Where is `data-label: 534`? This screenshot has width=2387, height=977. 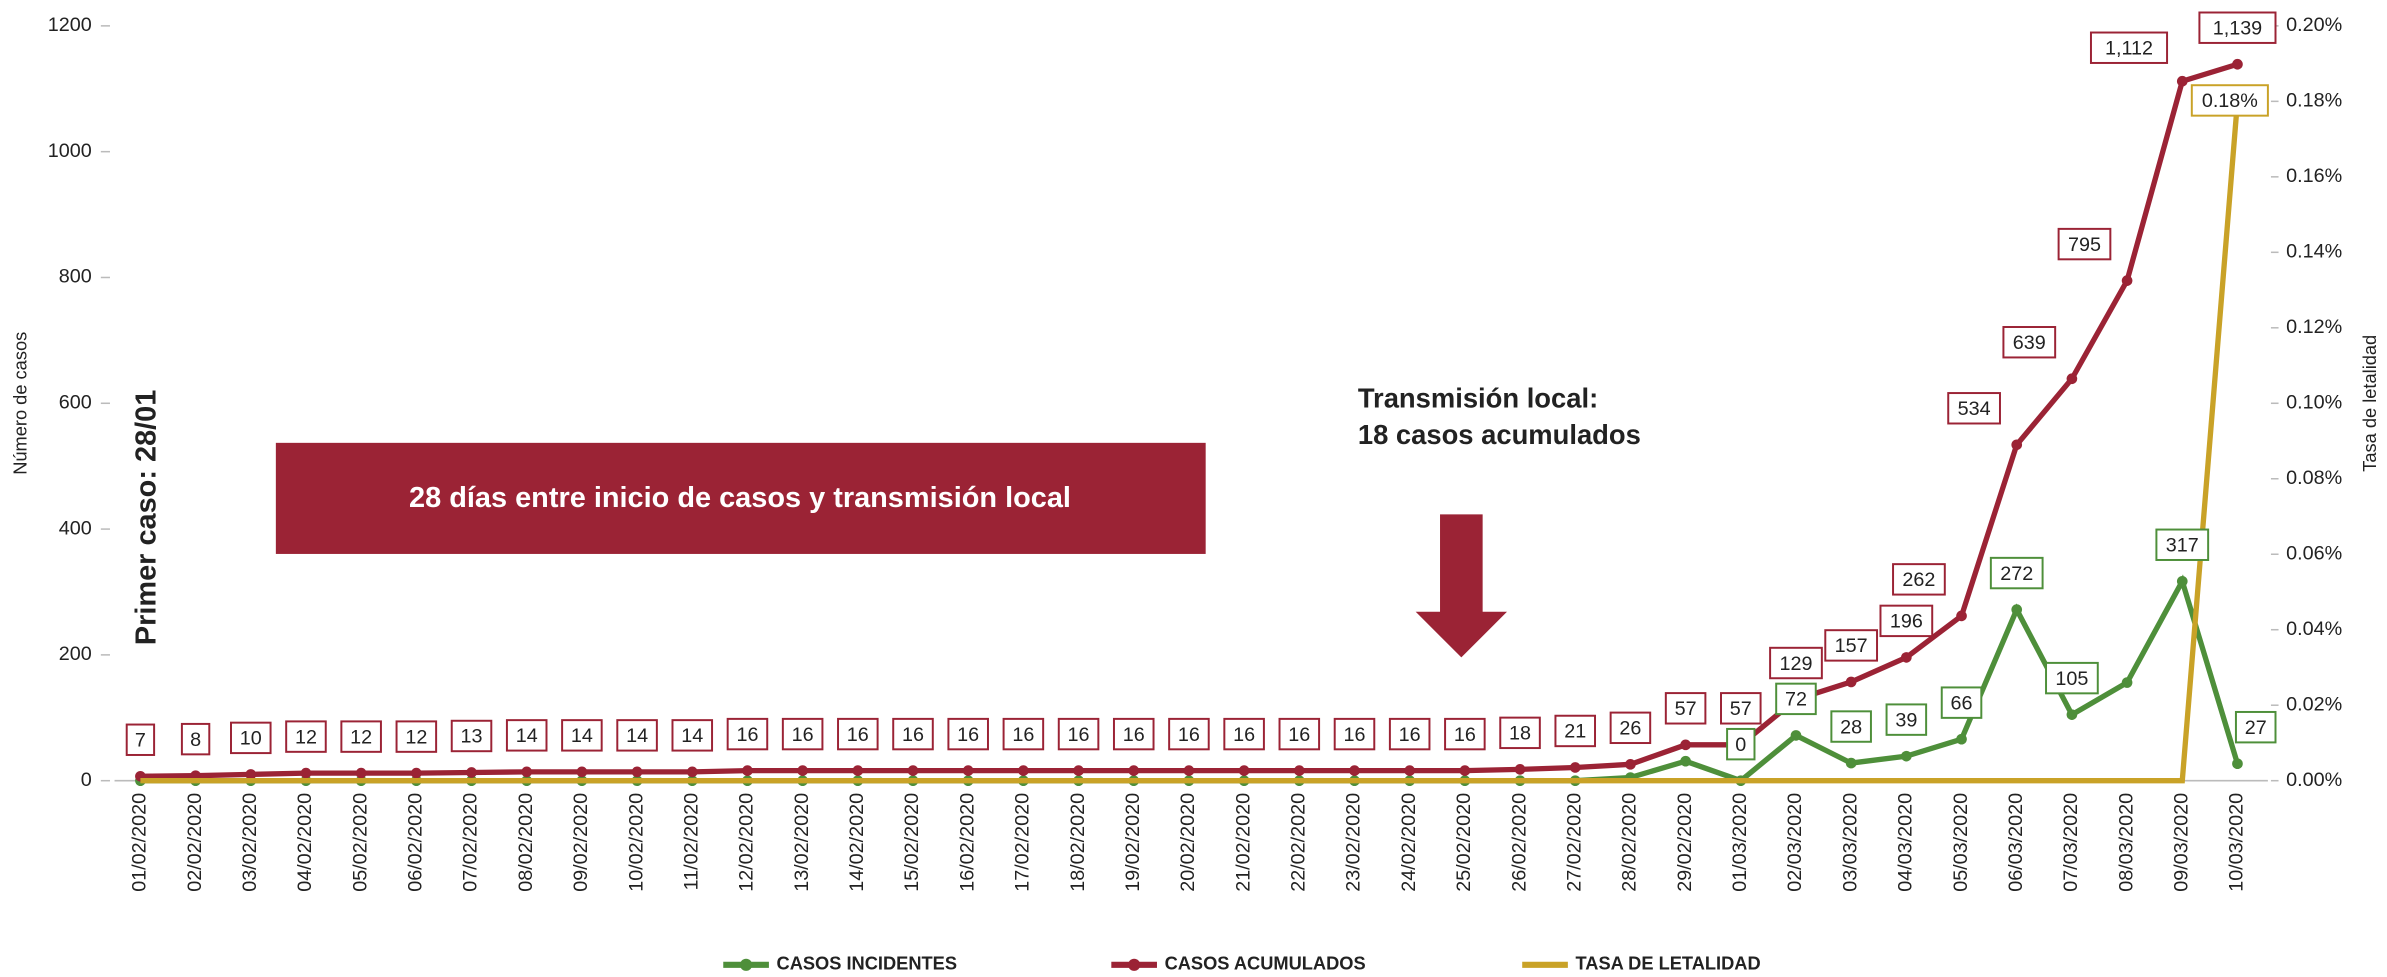
data-label: 534 is located at coordinates (1974, 409).